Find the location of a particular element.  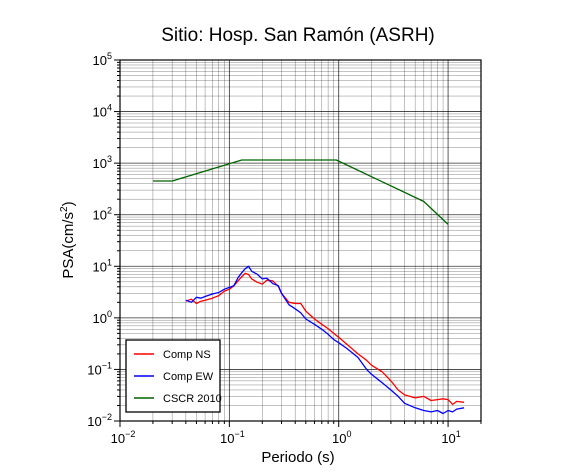

y-tick-label: 10³ is located at coordinates (102, 162).